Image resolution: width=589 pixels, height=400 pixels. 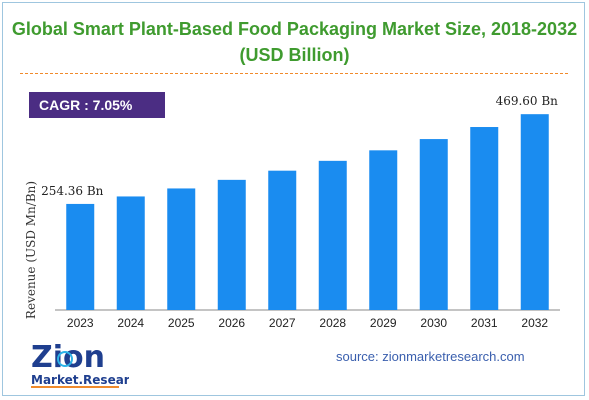 I want to click on x-tick-label: 2028, so click(x=332, y=323).